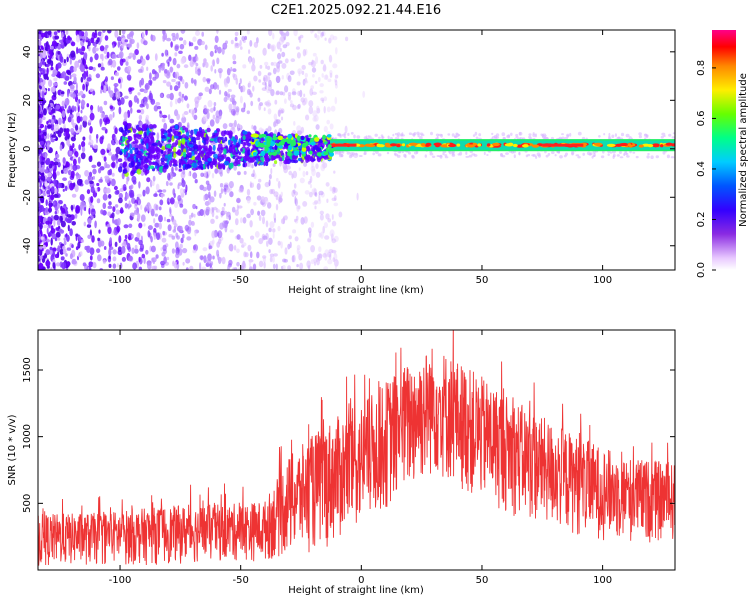  Describe the element at coordinates (27, 436) in the screenshot. I see `snr-y-tick-label: 1000` at that location.